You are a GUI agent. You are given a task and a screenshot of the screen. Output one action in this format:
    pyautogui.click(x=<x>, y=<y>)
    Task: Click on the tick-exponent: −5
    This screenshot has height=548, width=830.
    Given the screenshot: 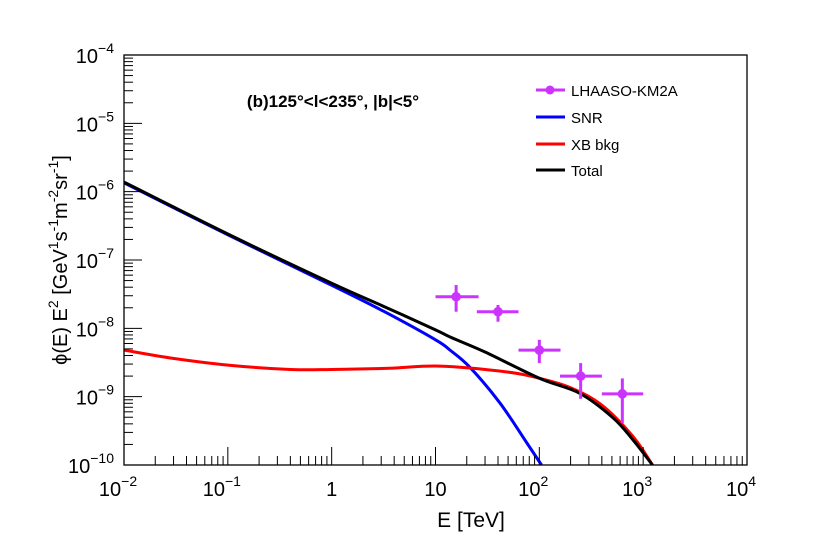 What is the action you would take?
    pyautogui.click(x=106, y=116)
    